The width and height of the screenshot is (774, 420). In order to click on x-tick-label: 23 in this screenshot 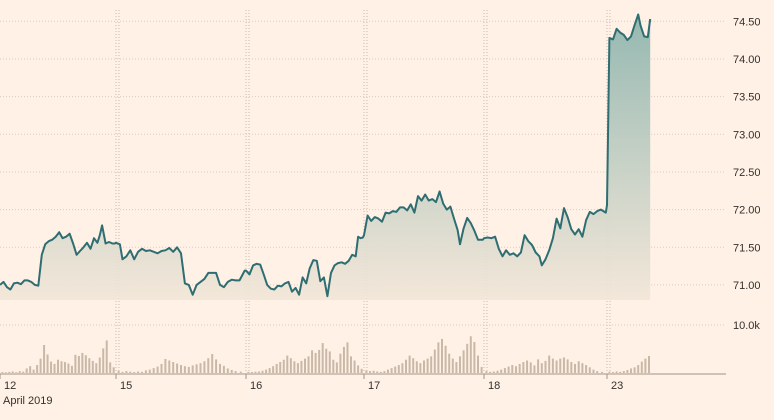, I will do `click(617, 386)`.